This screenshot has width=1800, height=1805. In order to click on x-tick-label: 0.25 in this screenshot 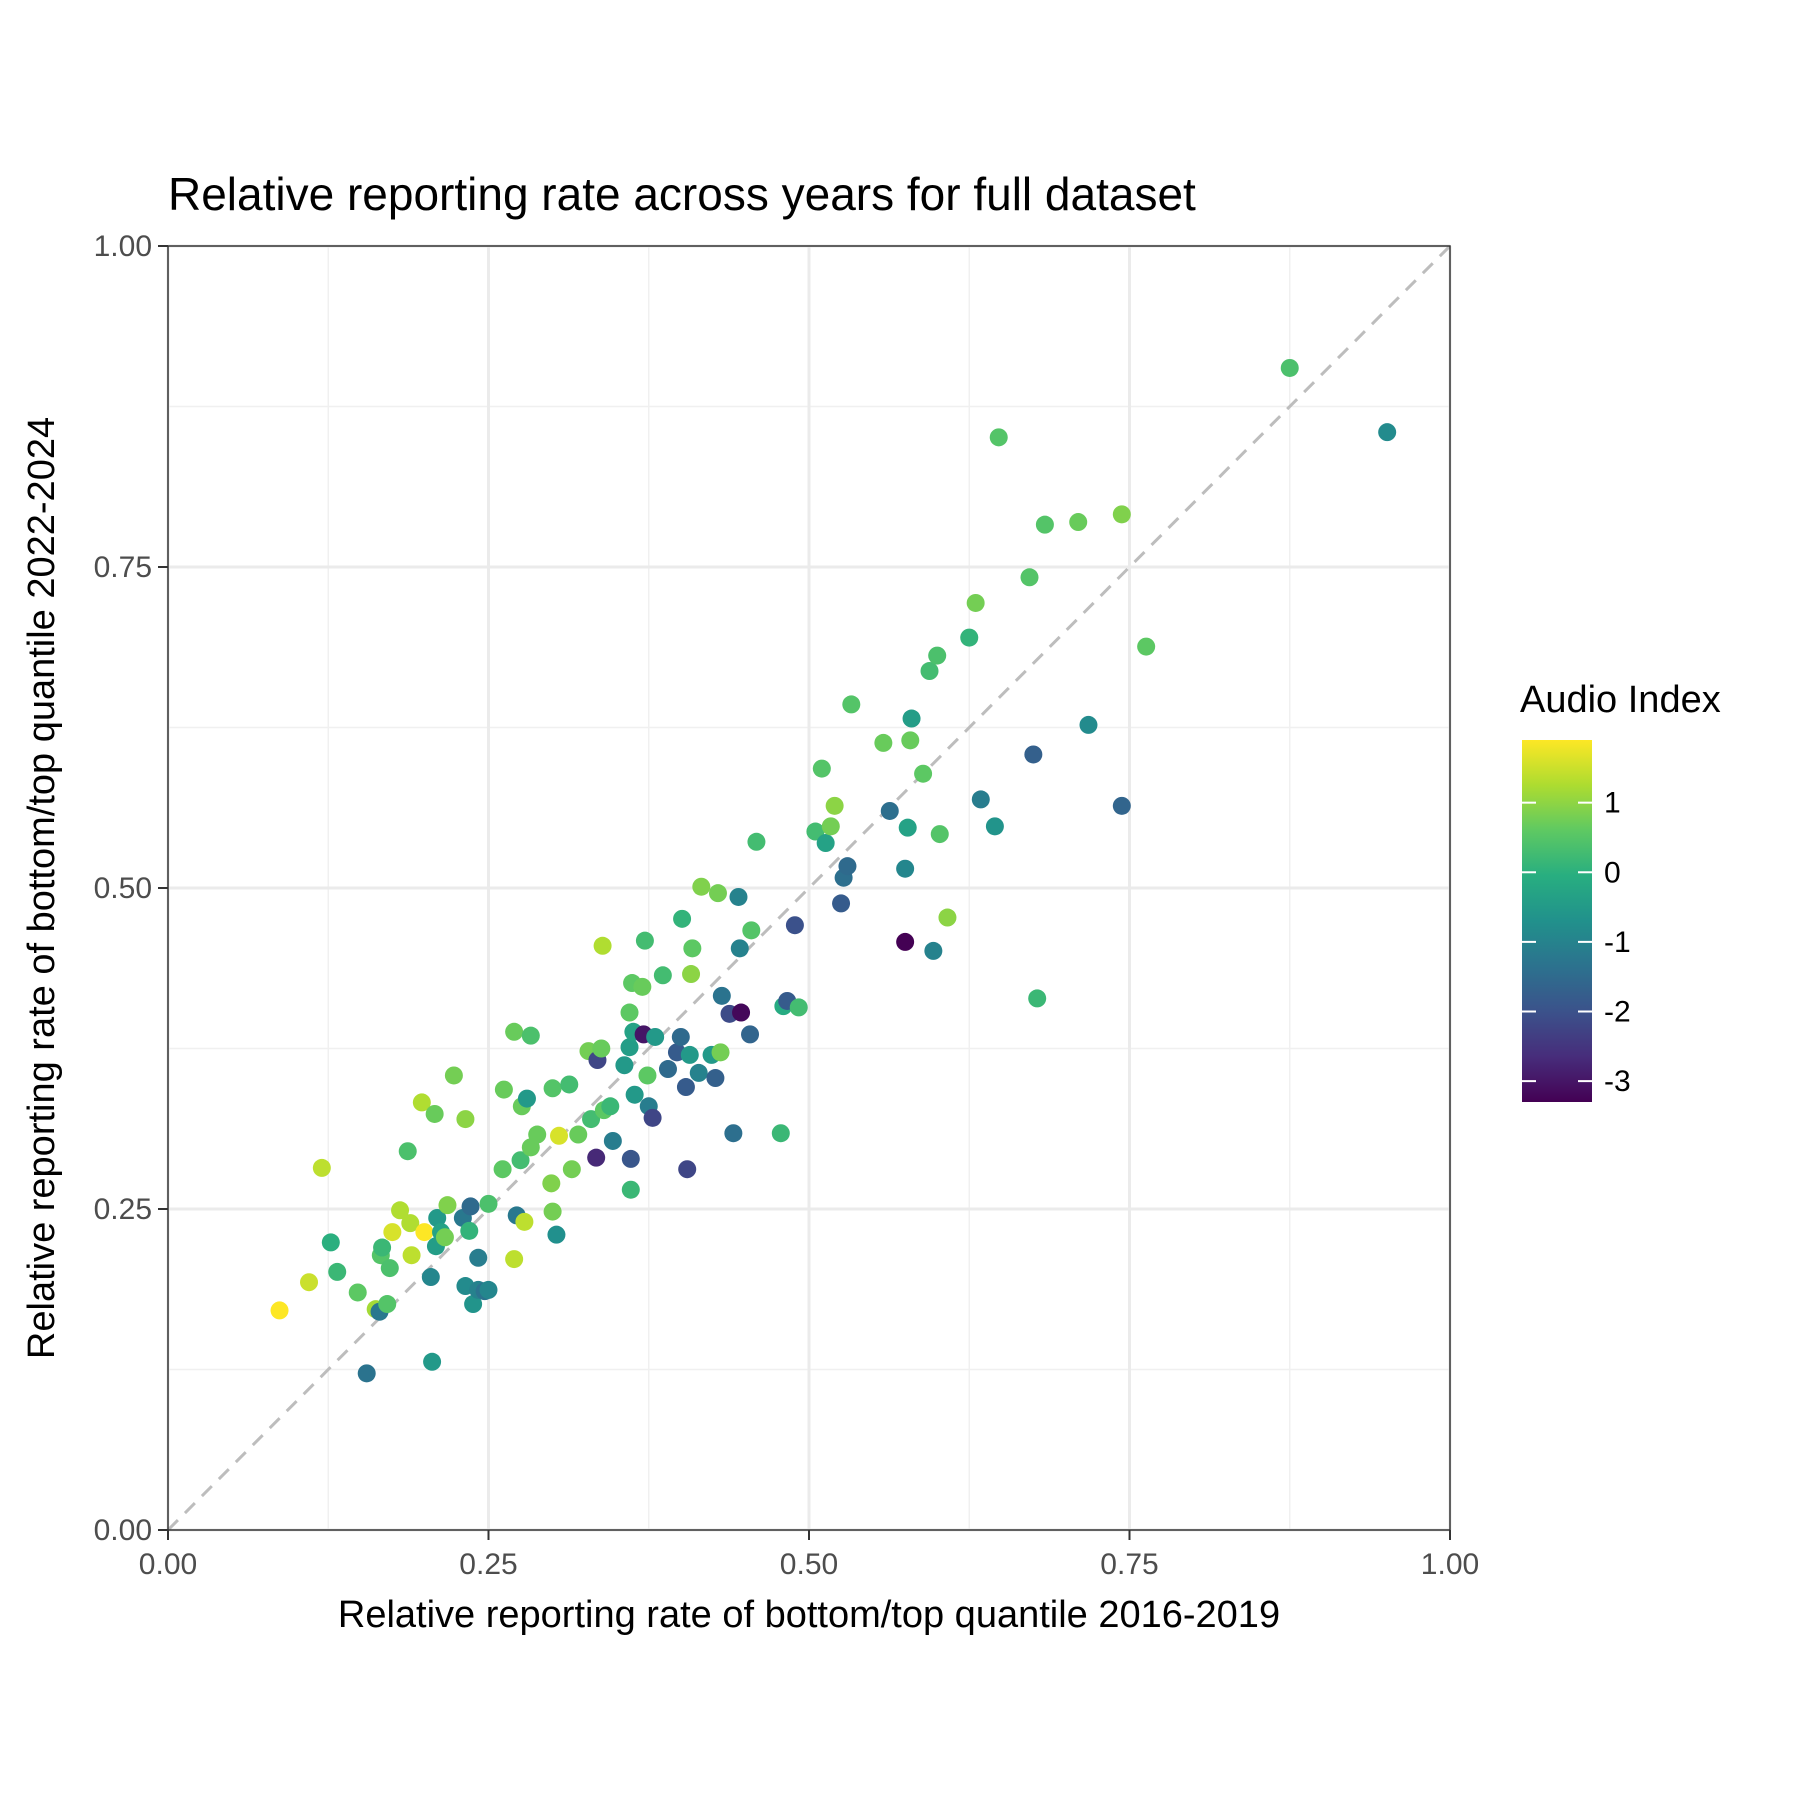, I will do `click(488, 1564)`.